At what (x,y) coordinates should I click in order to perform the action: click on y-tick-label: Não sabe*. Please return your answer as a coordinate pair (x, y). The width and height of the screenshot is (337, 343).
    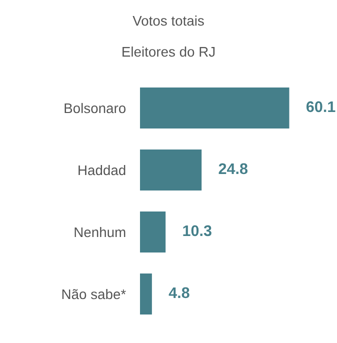
    Looking at the image, I should click on (94, 294).